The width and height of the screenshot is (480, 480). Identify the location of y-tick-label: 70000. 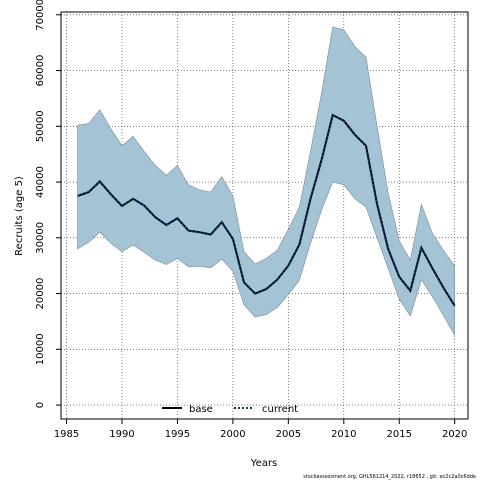
(40, 15).